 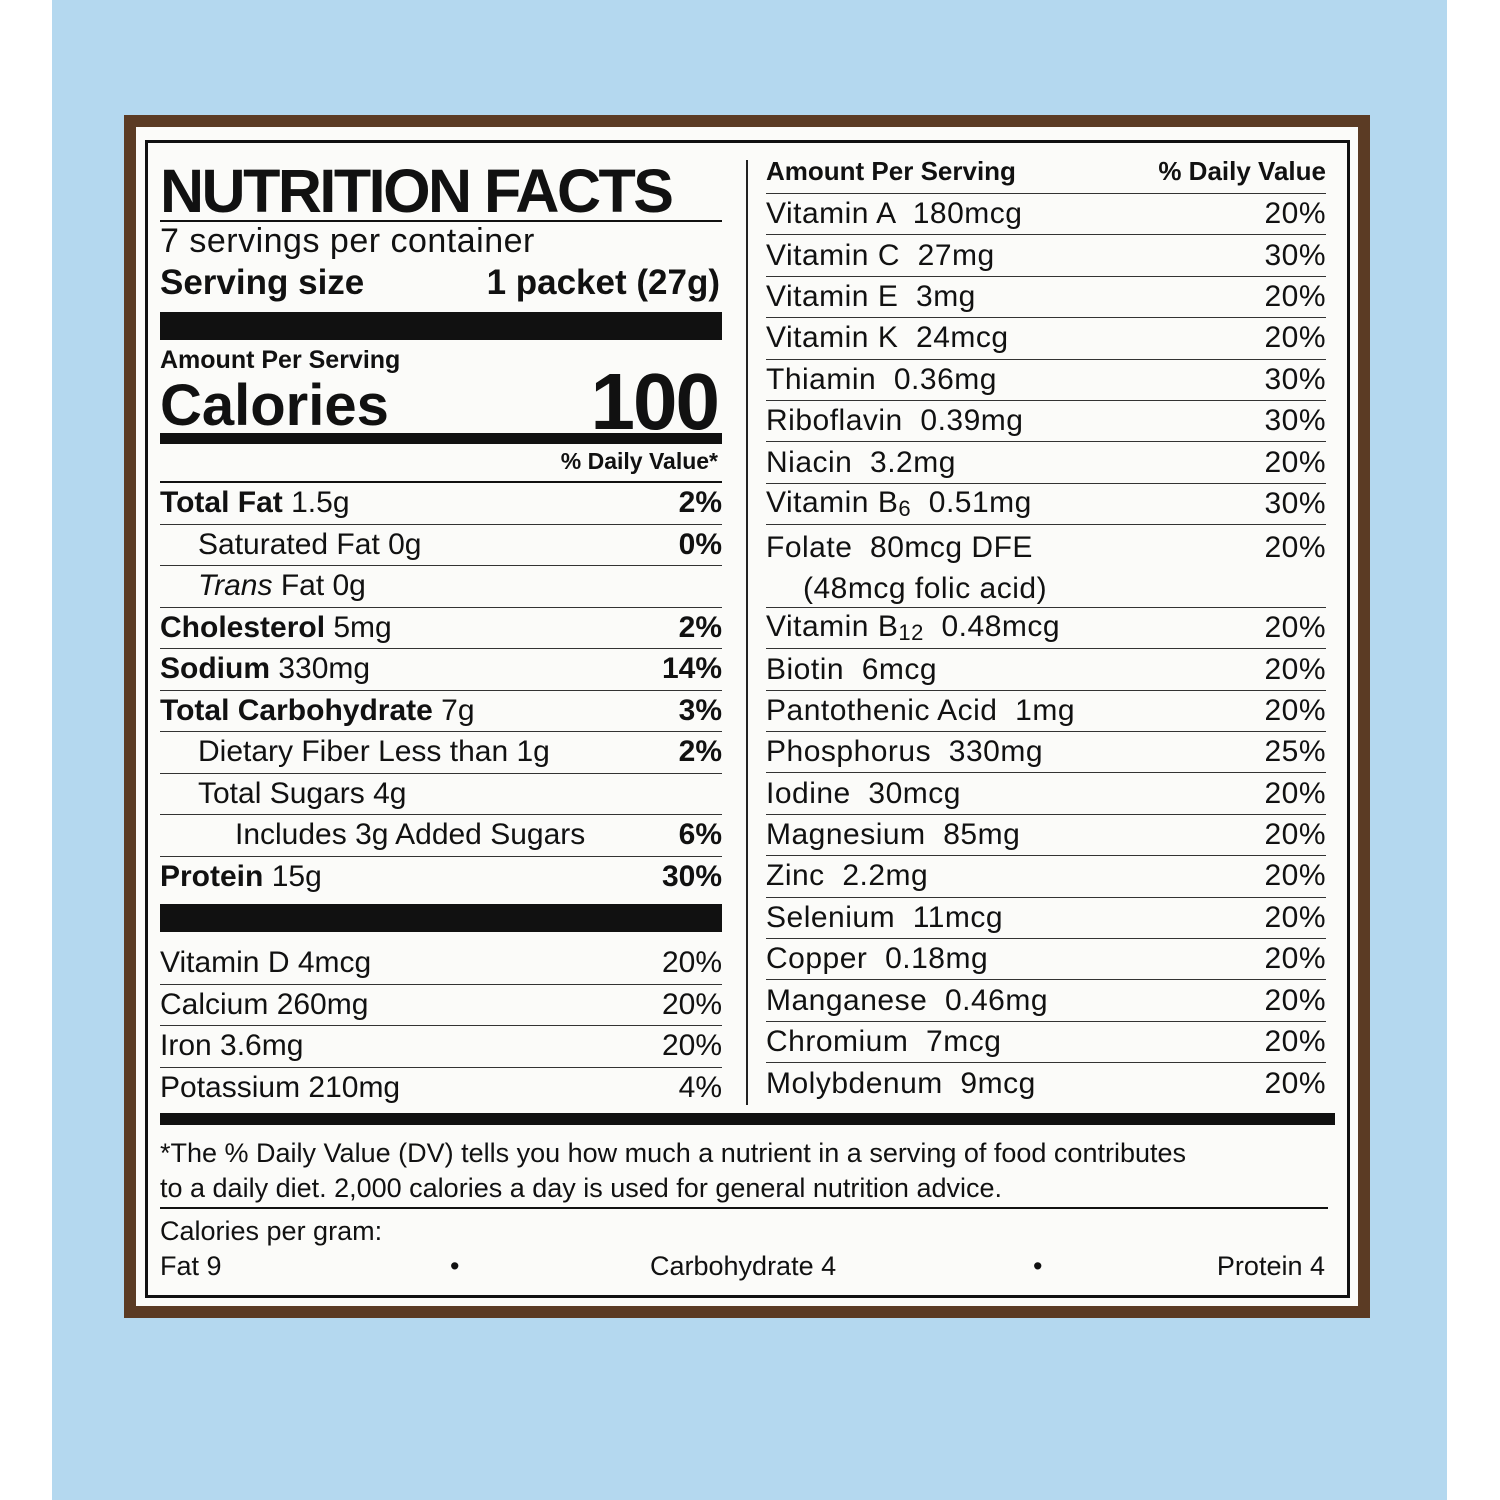 What do you see at coordinates (235, 586) in the screenshot?
I see `nutrient-name: Trans` at bounding box center [235, 586].